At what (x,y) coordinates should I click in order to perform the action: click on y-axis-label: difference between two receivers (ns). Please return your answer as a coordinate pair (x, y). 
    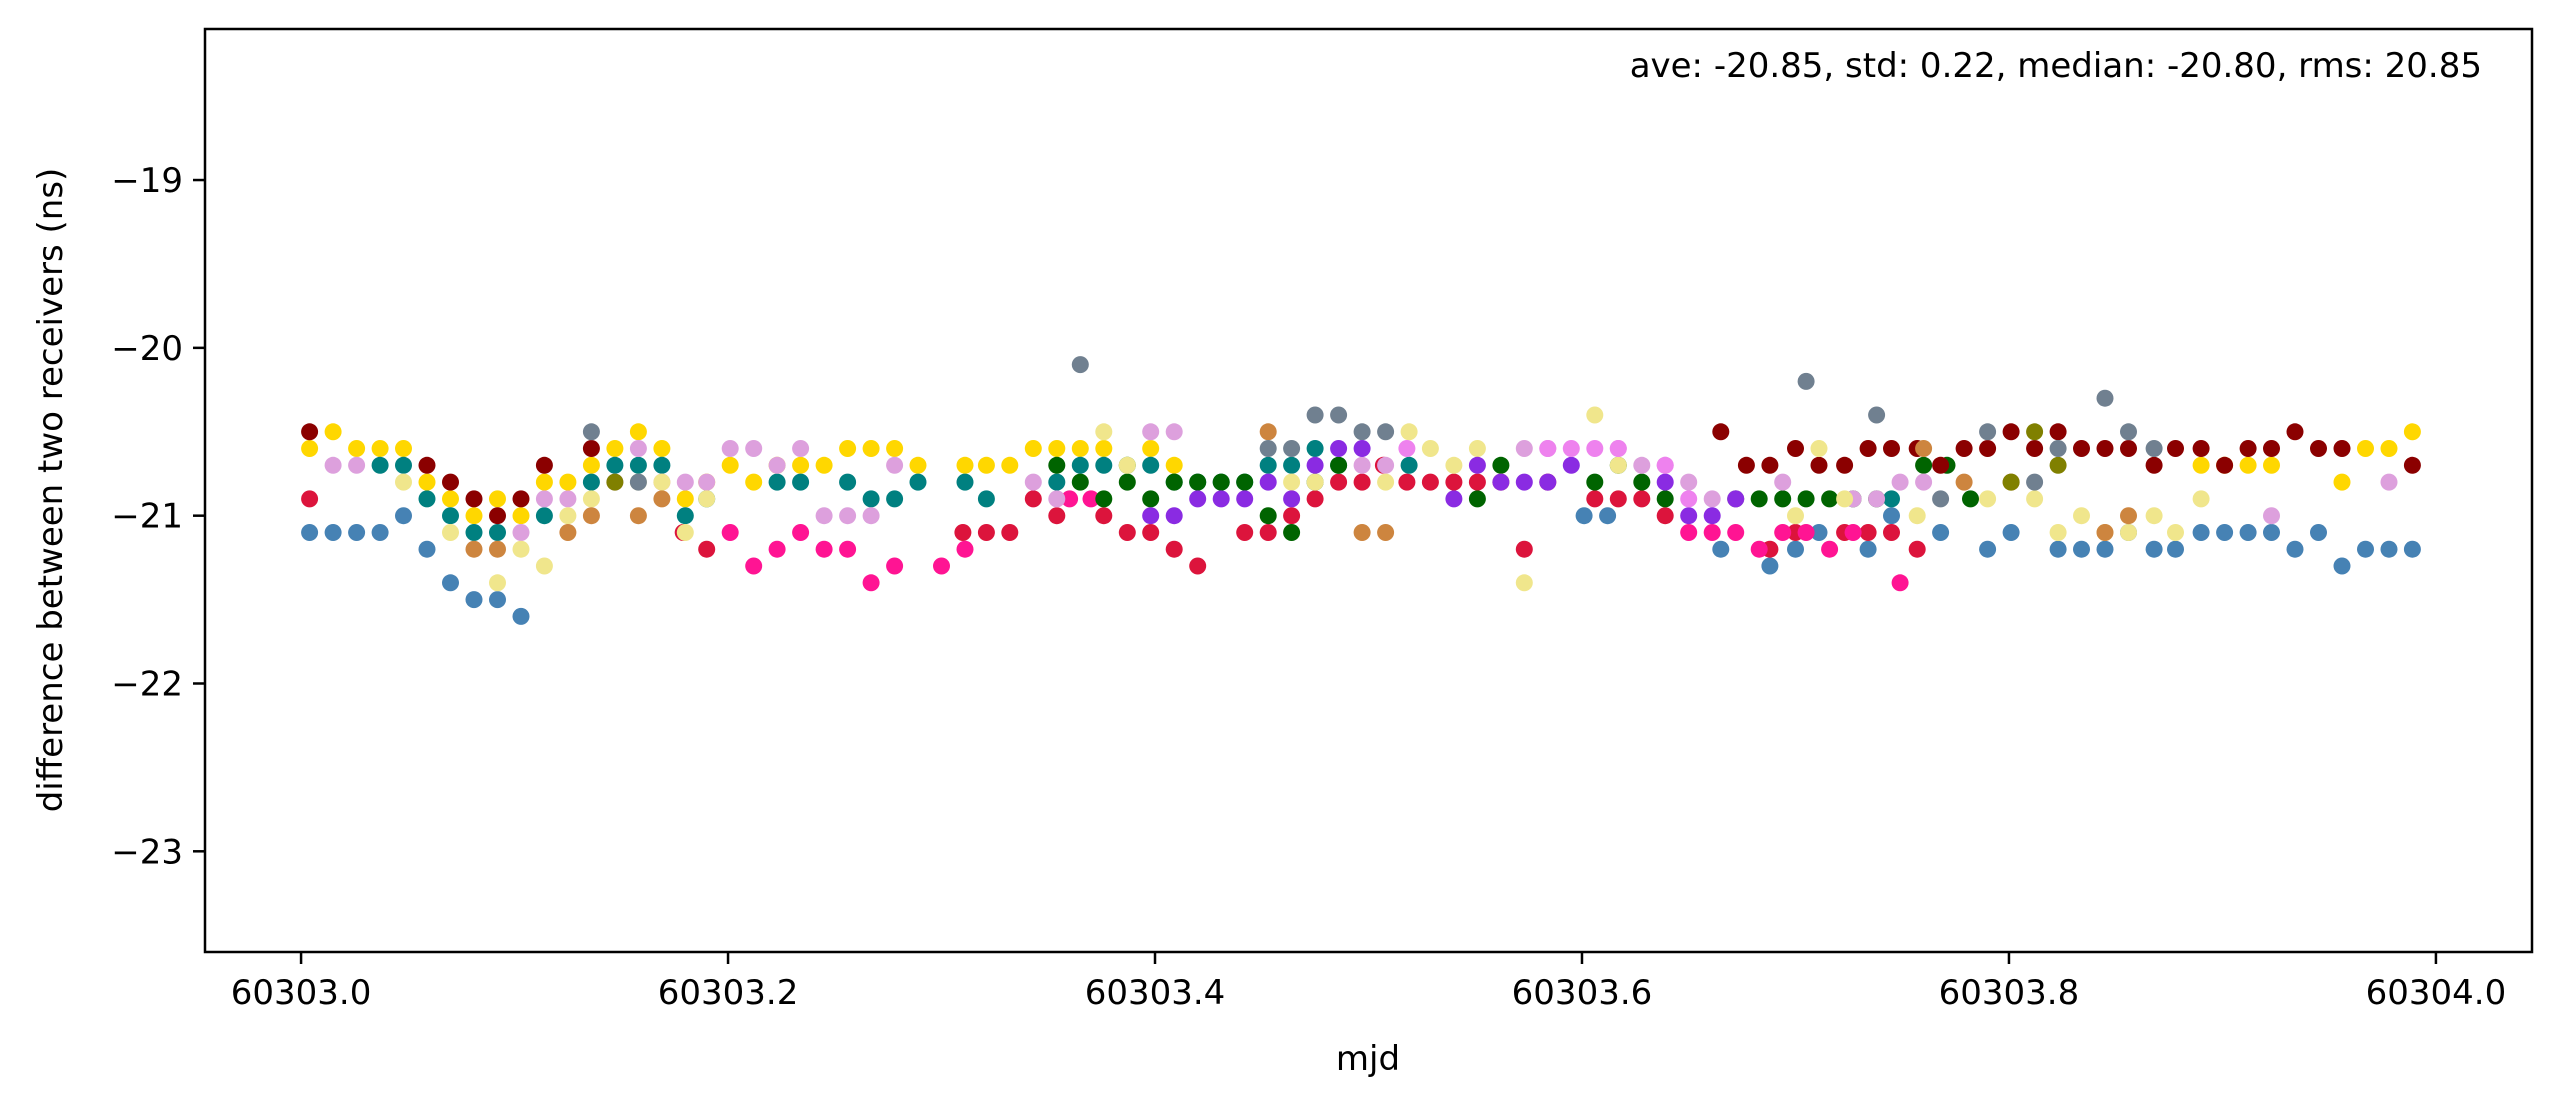
    Looking at the image, I should click on (51, 490).